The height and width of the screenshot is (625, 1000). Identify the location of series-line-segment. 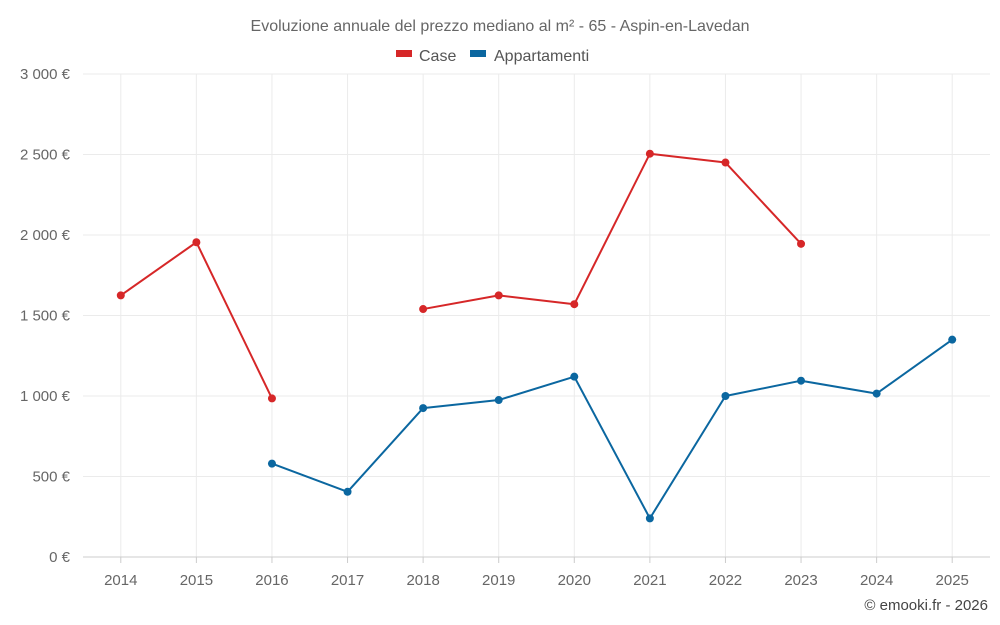
(612, 231).